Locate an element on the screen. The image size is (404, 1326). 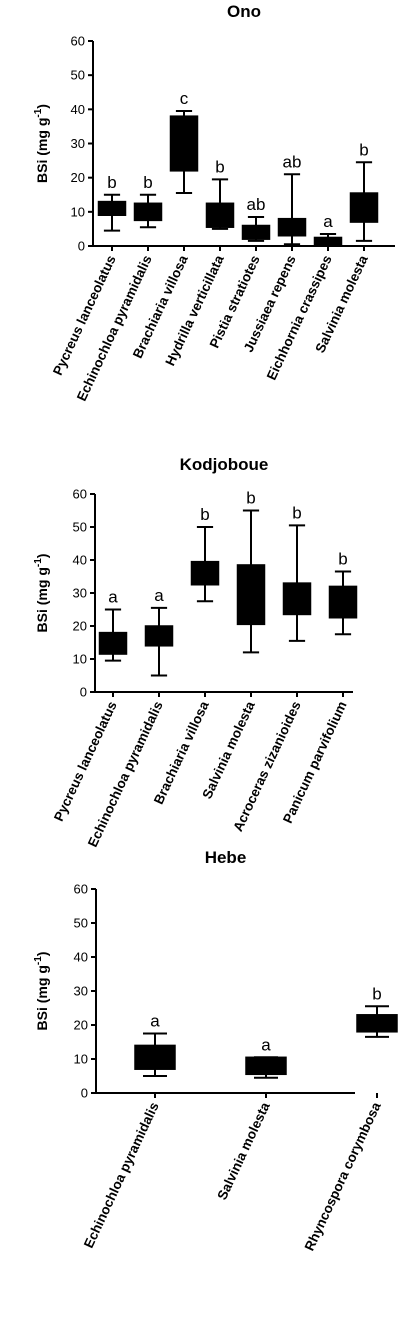
chart-title: Hebe is located at coordinates (226, 857).